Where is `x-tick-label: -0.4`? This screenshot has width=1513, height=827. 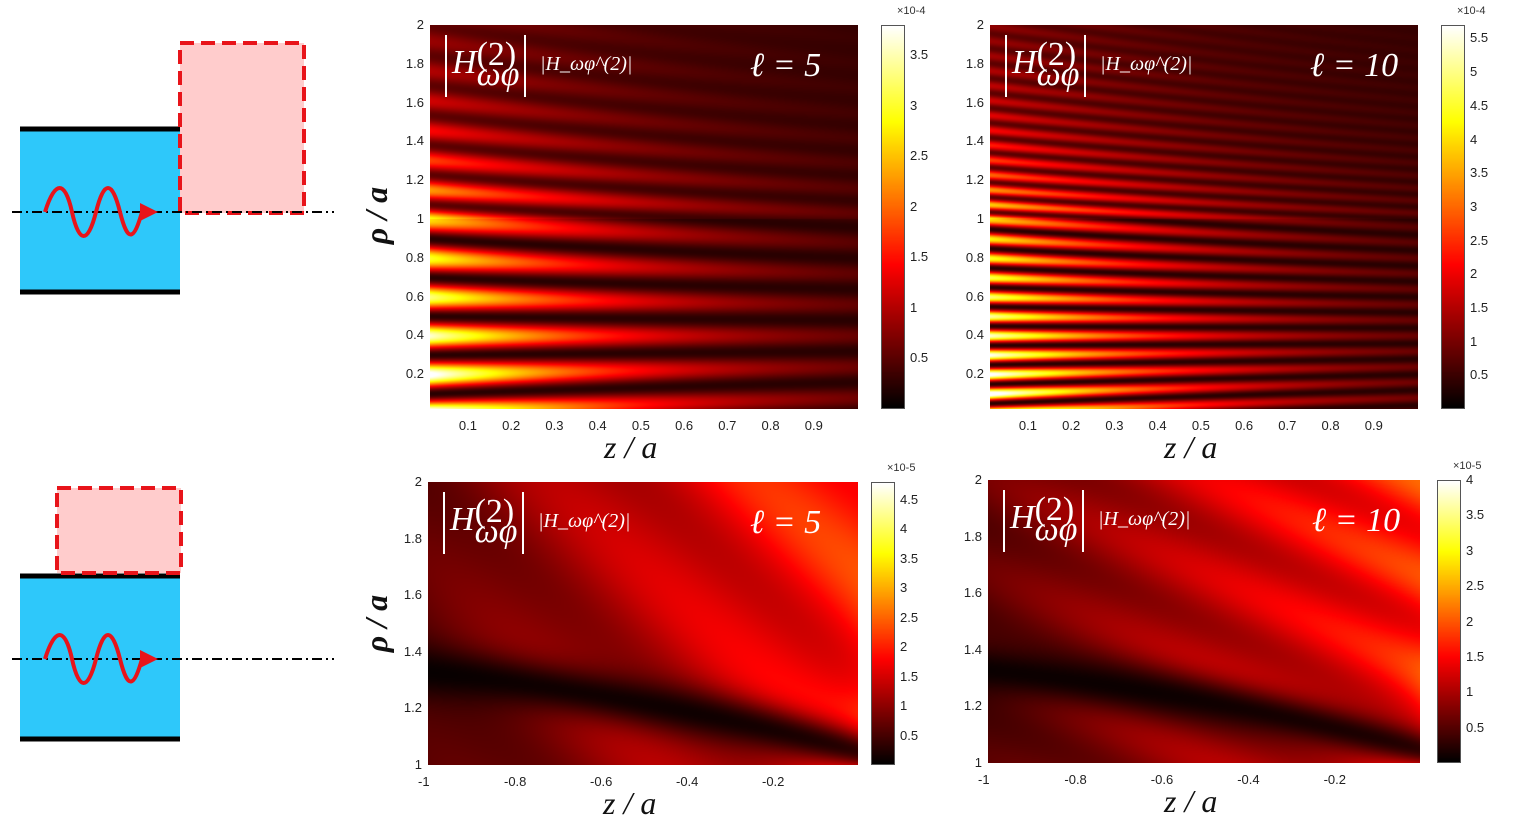
x-tick-label: -0.4 is located at coordinates (687, 781).